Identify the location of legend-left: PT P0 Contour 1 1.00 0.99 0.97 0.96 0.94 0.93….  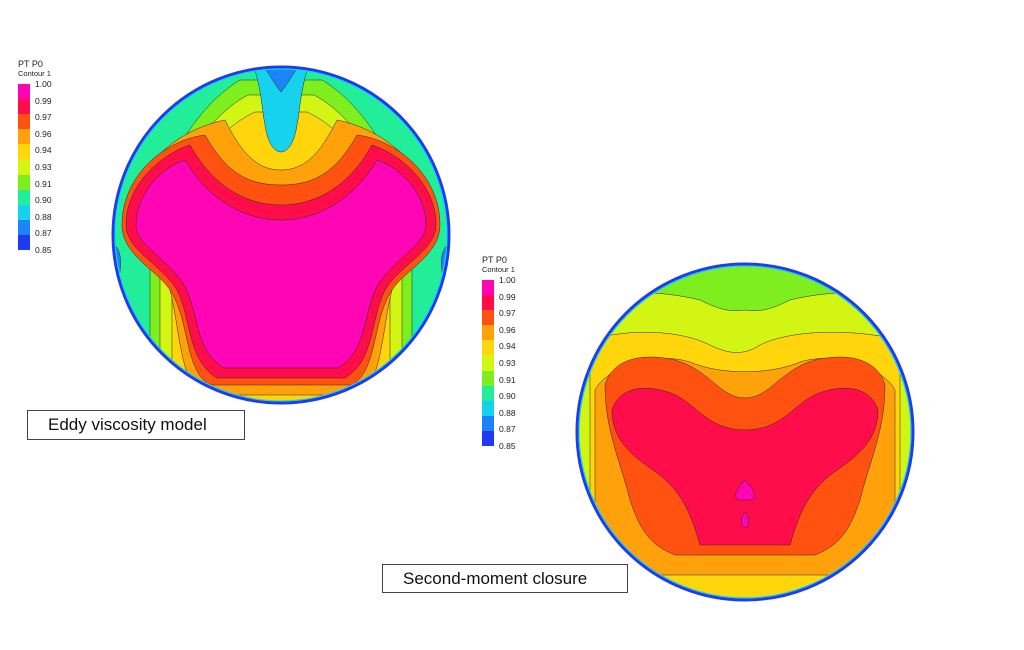
(48, 160).